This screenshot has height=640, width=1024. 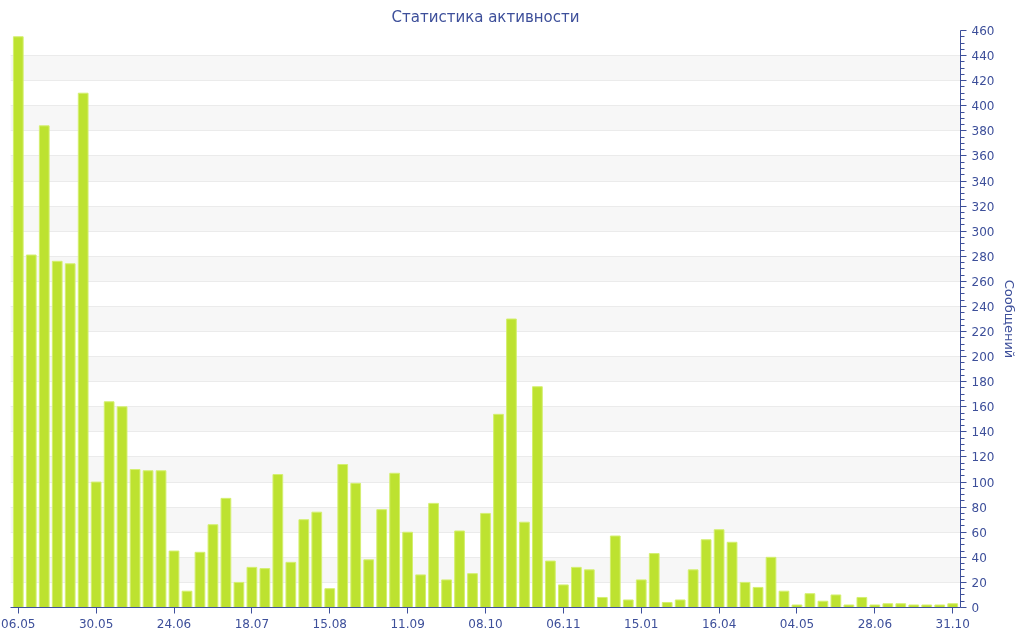 I want to click on x-tick-label: 31.10, so click(x=952, y=623).